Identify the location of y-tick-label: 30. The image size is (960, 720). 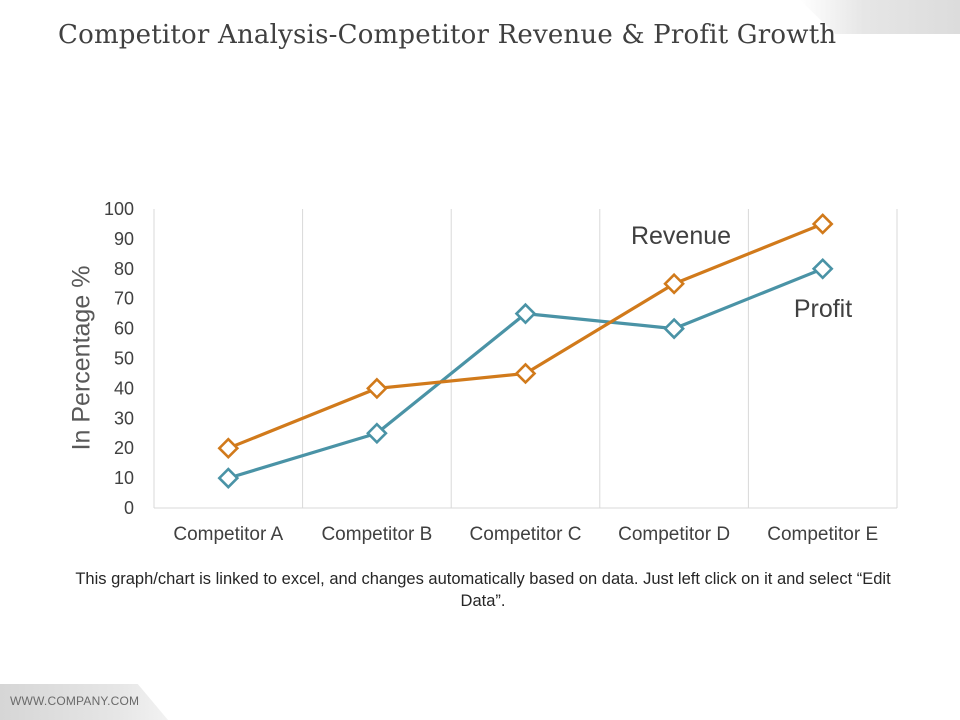
(124, 418).